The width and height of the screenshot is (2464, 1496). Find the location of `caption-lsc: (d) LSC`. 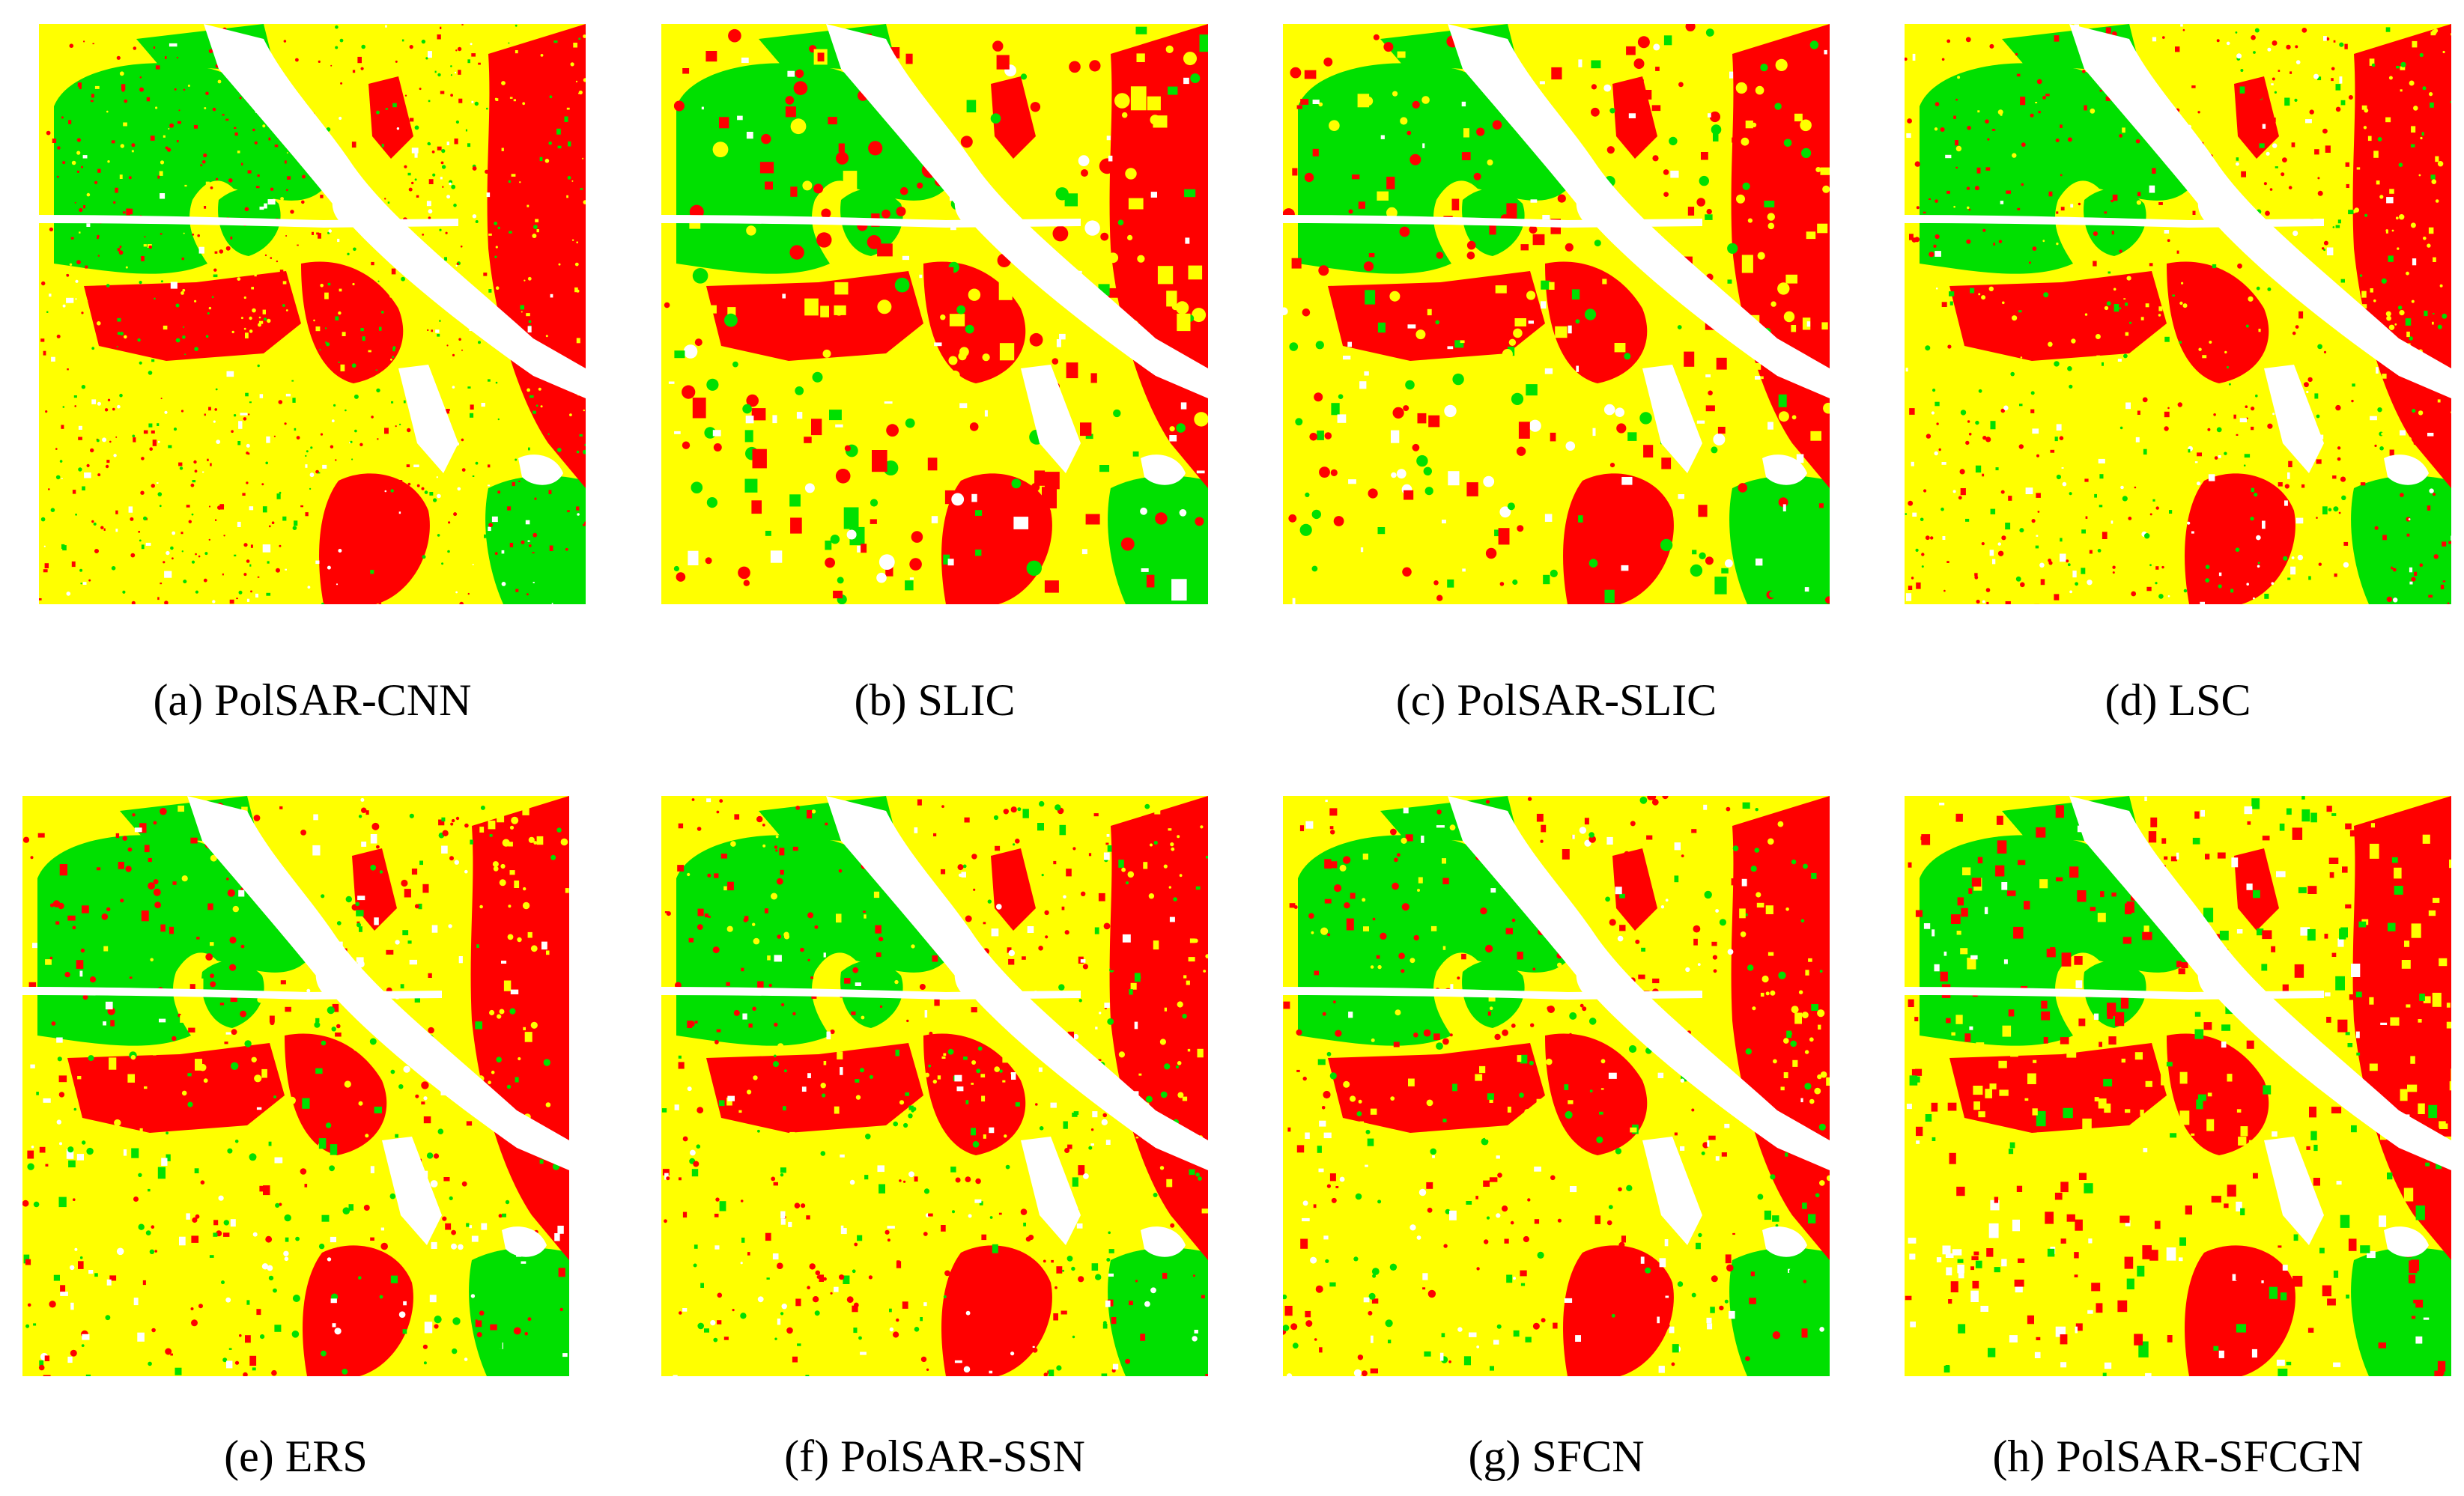

caption-lsc: (d) LSC is located at coordinates (2178, 700).